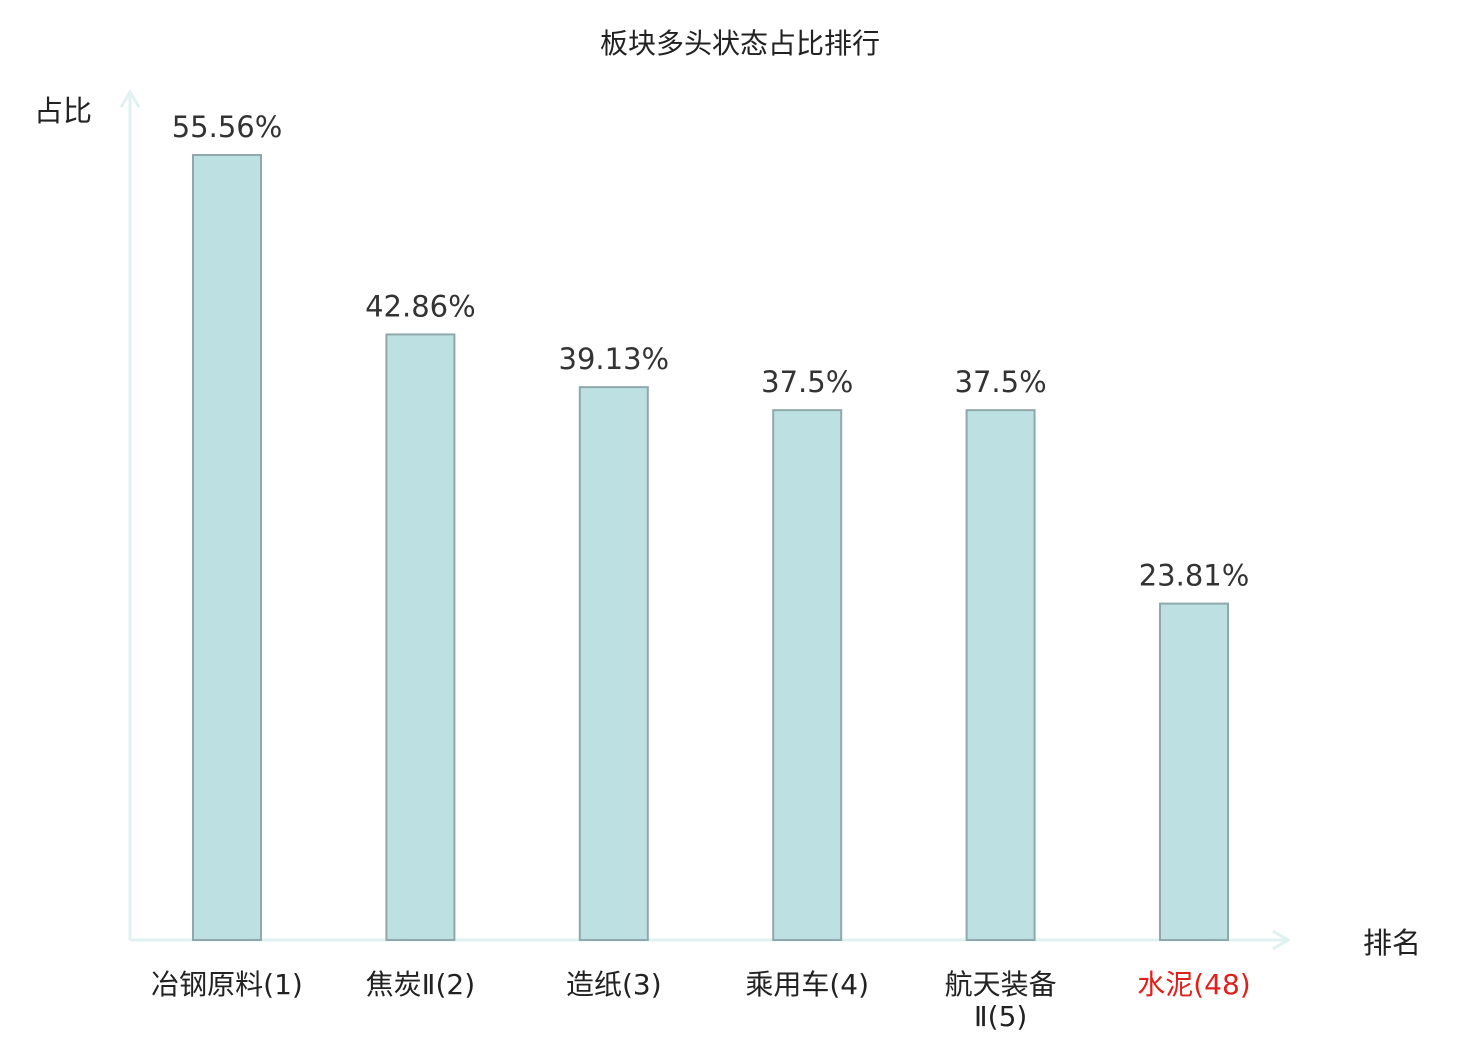 This screenshot has width=1480, height=1044. What do you see at coordinates (807, 984) in the screenshot?
I see `category-label-3: 乘用车(4)` at bounding box center [807, 984].